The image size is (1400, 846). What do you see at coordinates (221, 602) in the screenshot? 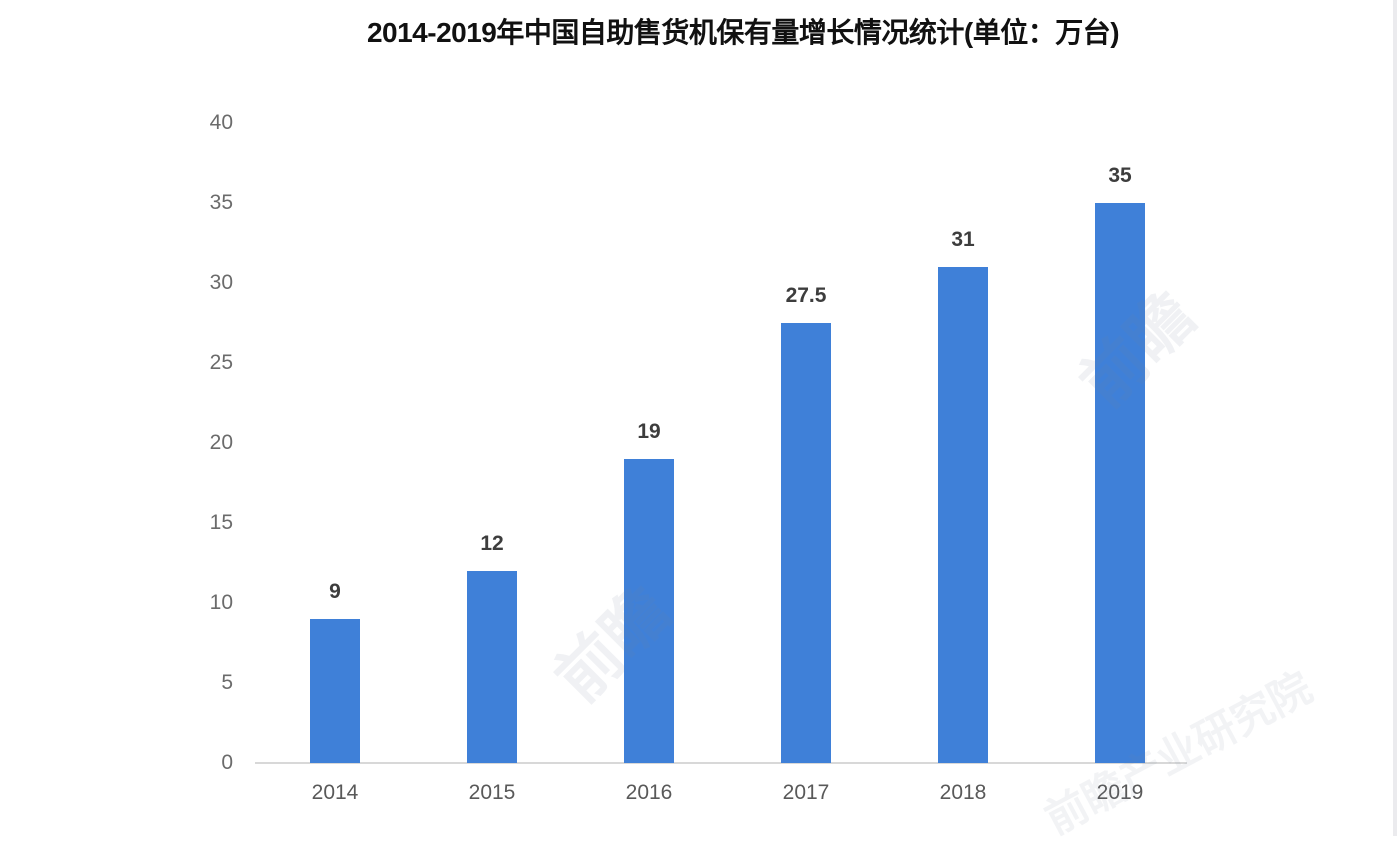
I see `y-tick-label: 10` at bounding box center [221, 602].